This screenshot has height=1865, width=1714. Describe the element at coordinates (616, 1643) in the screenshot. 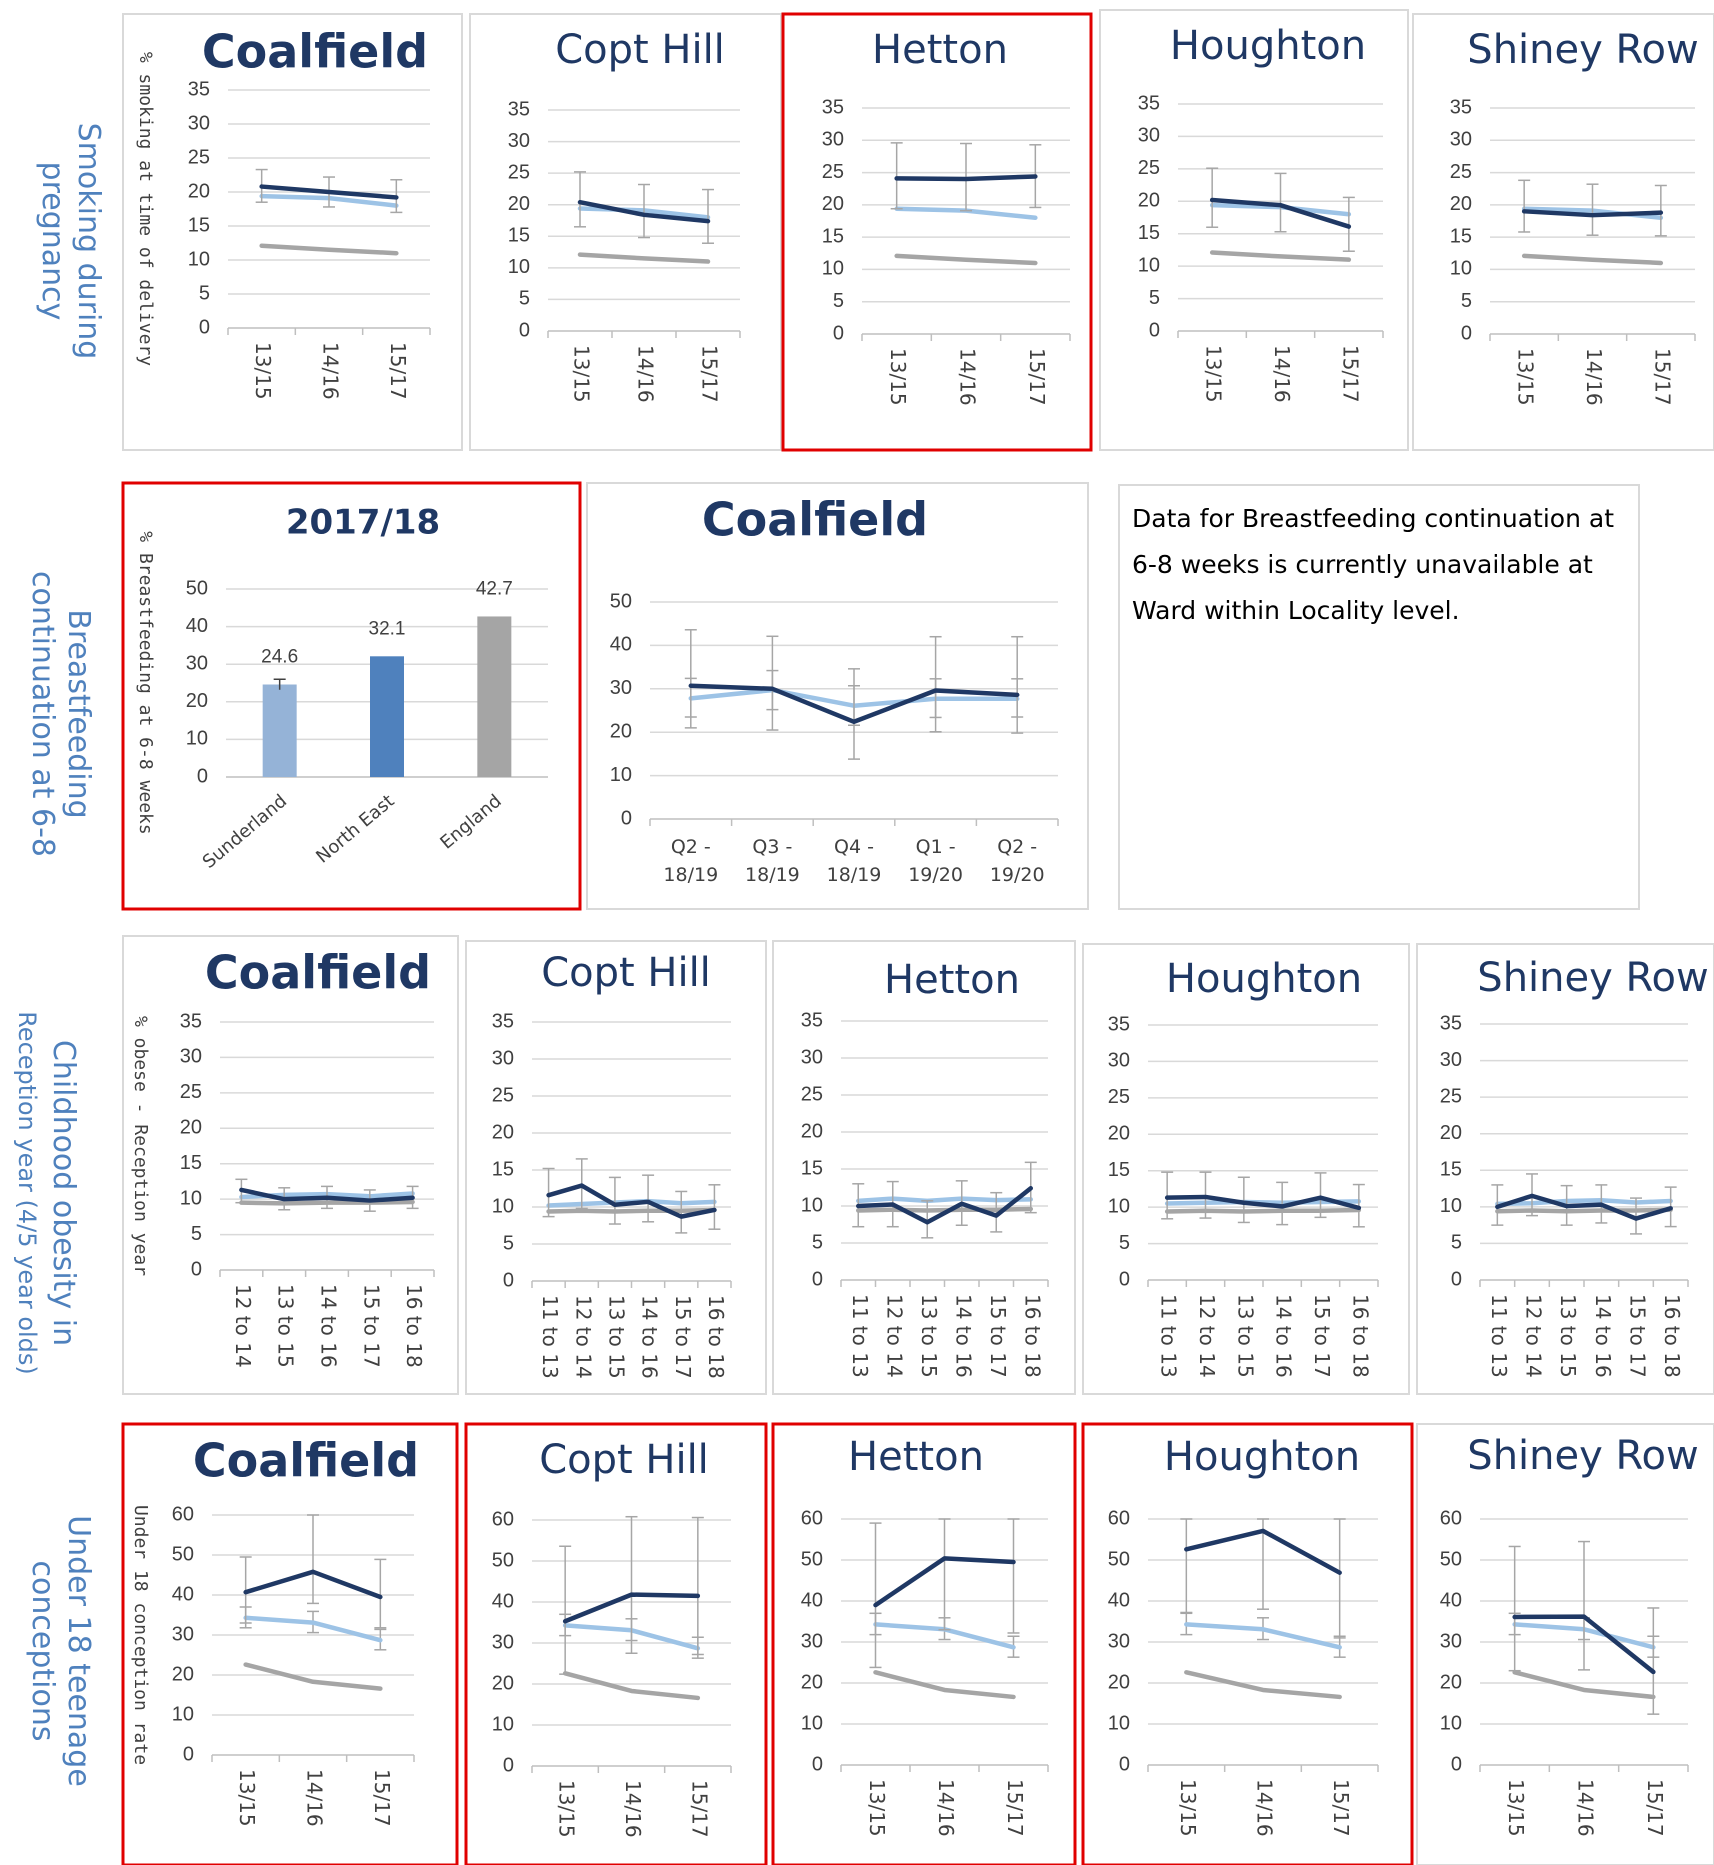

I see `chart-tc-copthill: Copt Hill 0 10 20 30 40 50 60 13/15 14/16 15/17` at that location.